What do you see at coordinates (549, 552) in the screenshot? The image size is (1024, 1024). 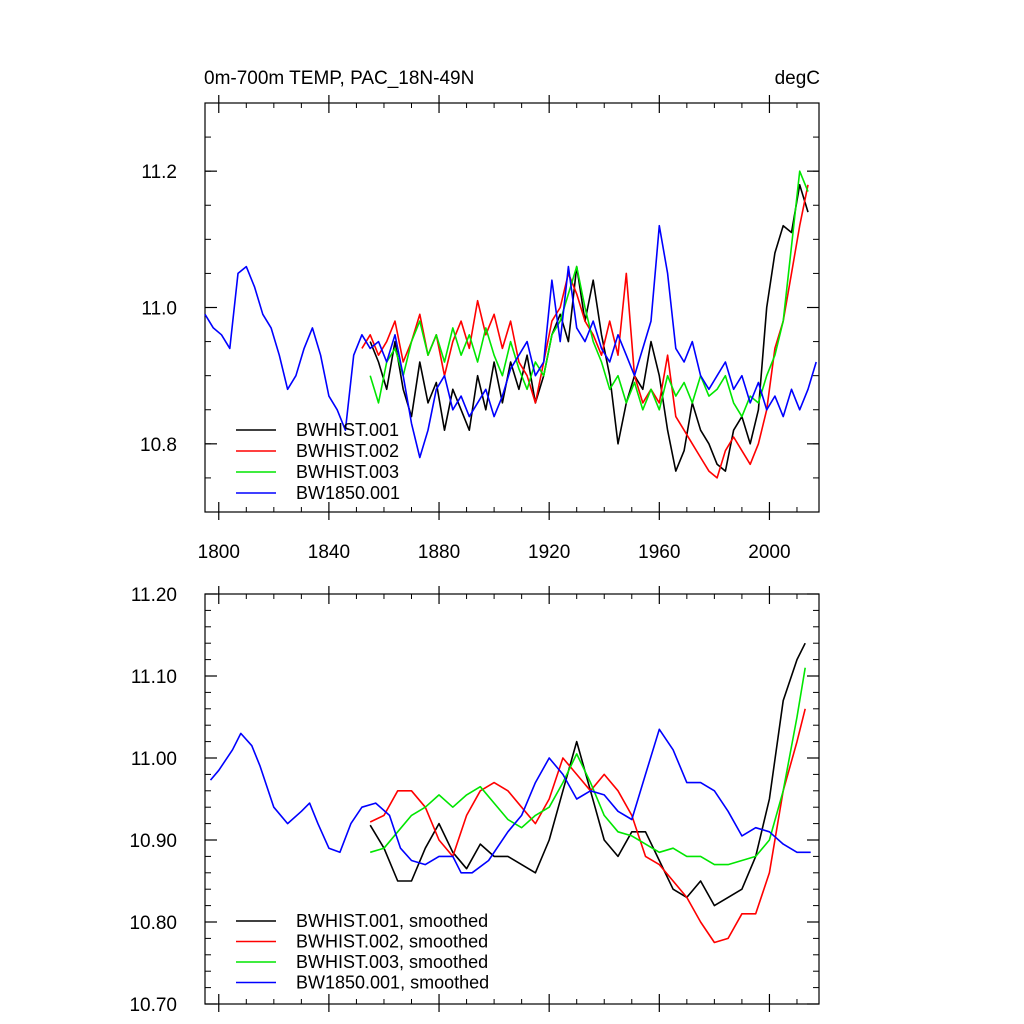 I see `x-tick-label: 1920` at bounding box center [549, 552].